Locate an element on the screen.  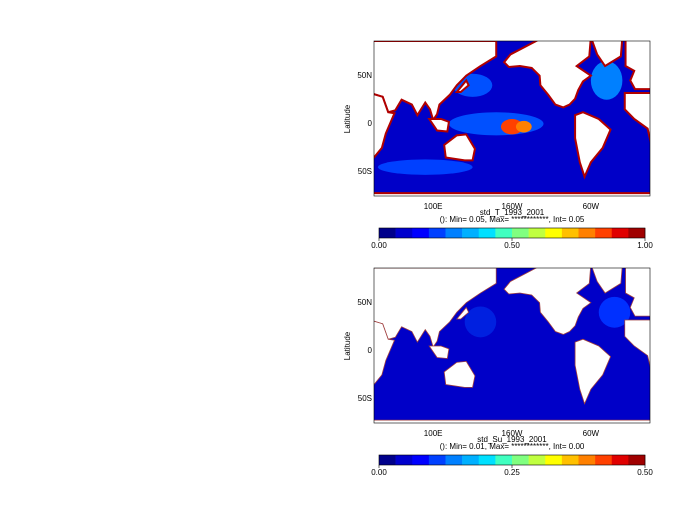
colorbar-tick-label: 0.25 is located at coordinates (512, 472).